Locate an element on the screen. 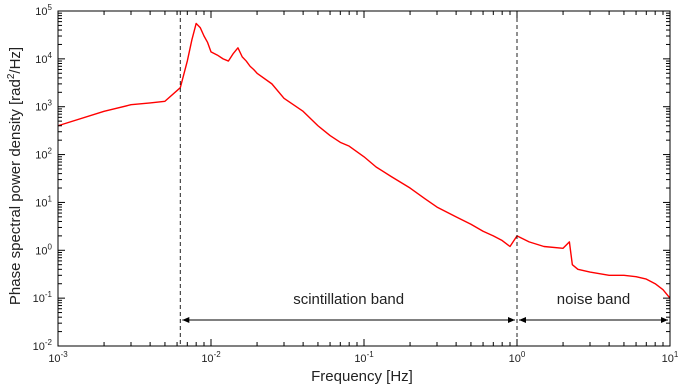 Image resolution: width=681 pixels, height=390 pixels. x-tick-label-1: 10⁻² is located at coordinates (211, 357).